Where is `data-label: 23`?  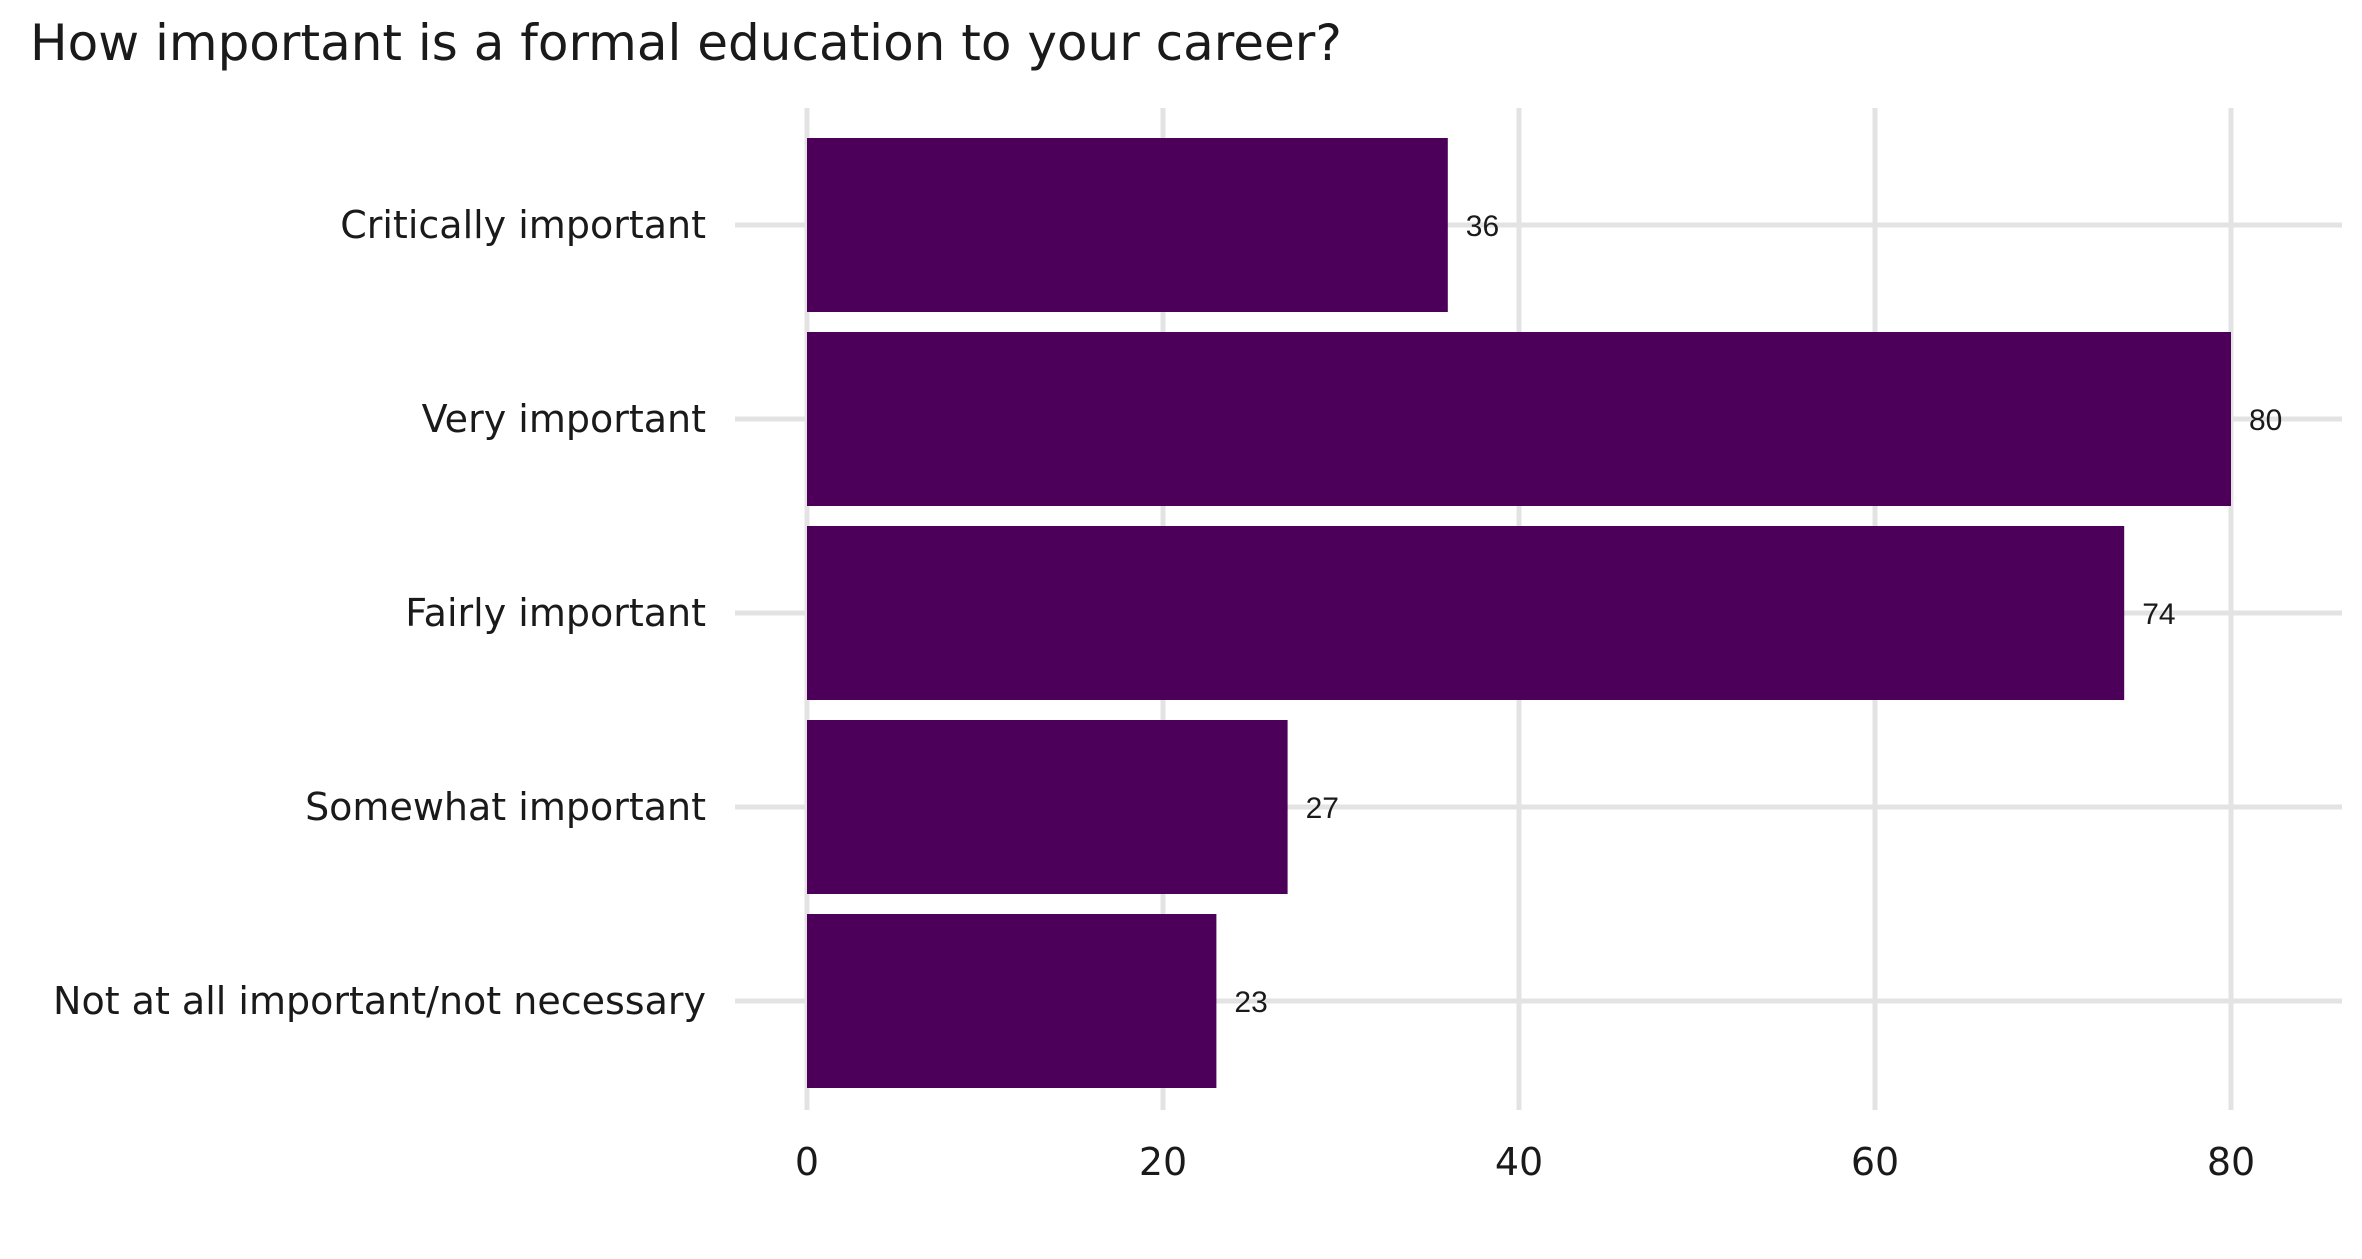
data-label: 23 is located at coordinates (1250, 1002).